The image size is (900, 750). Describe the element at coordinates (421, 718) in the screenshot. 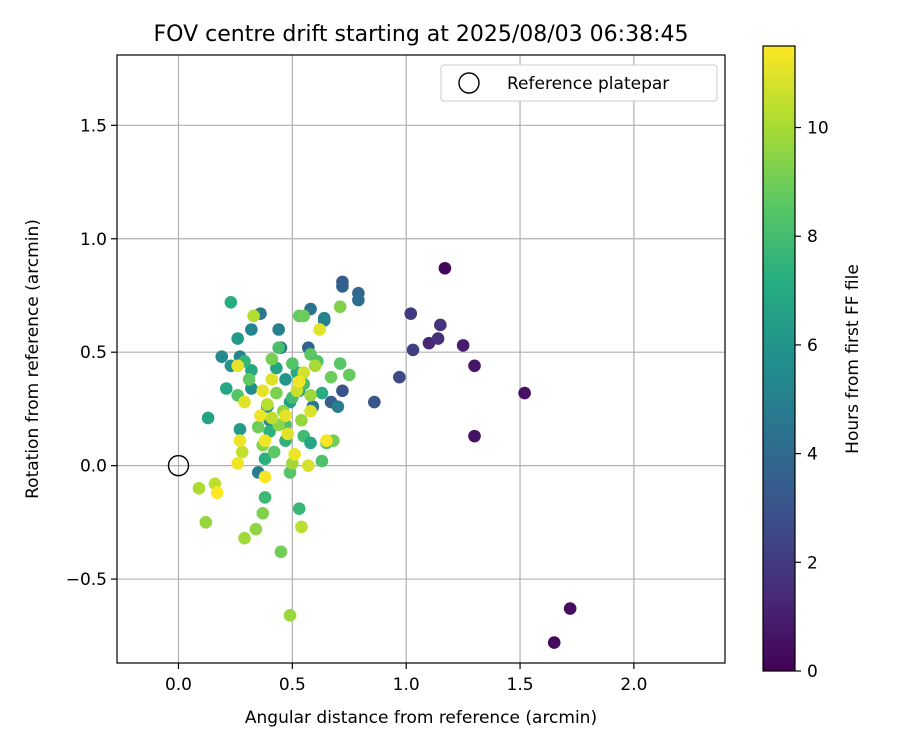

I see `x-axis-label: Angular distance from reference (arcmin)` at that location.